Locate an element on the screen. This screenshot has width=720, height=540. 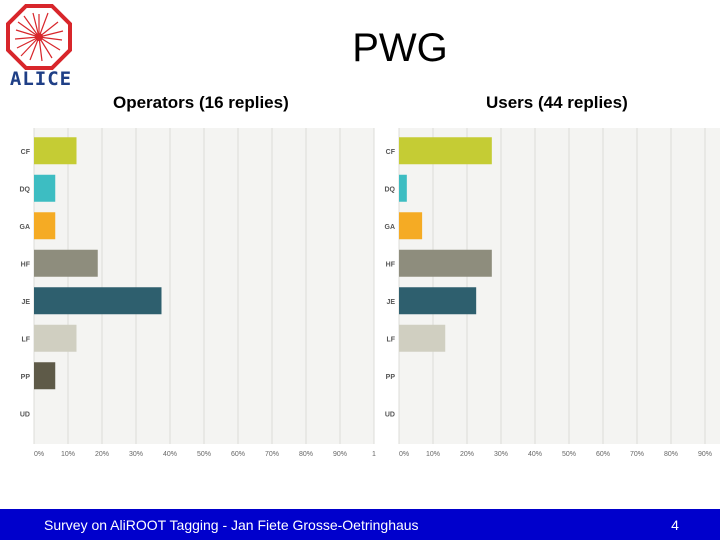
page-number: 4 is located at coordinates (675, 525).